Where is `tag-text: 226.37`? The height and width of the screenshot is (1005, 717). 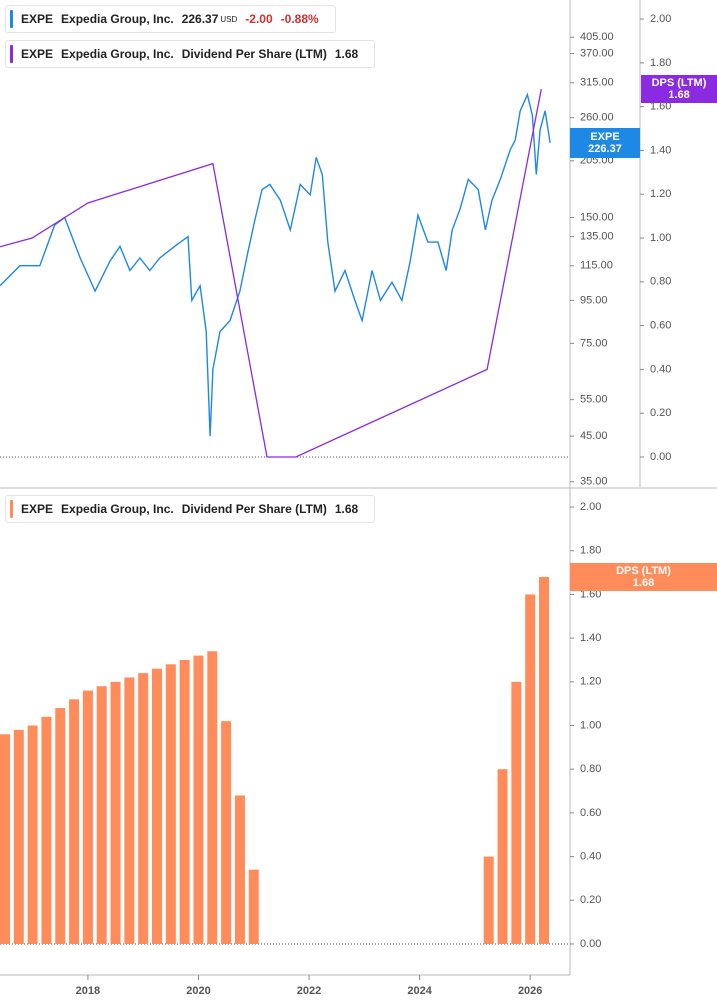 tag-text: 226.37 is located at coordinates (605, 148).